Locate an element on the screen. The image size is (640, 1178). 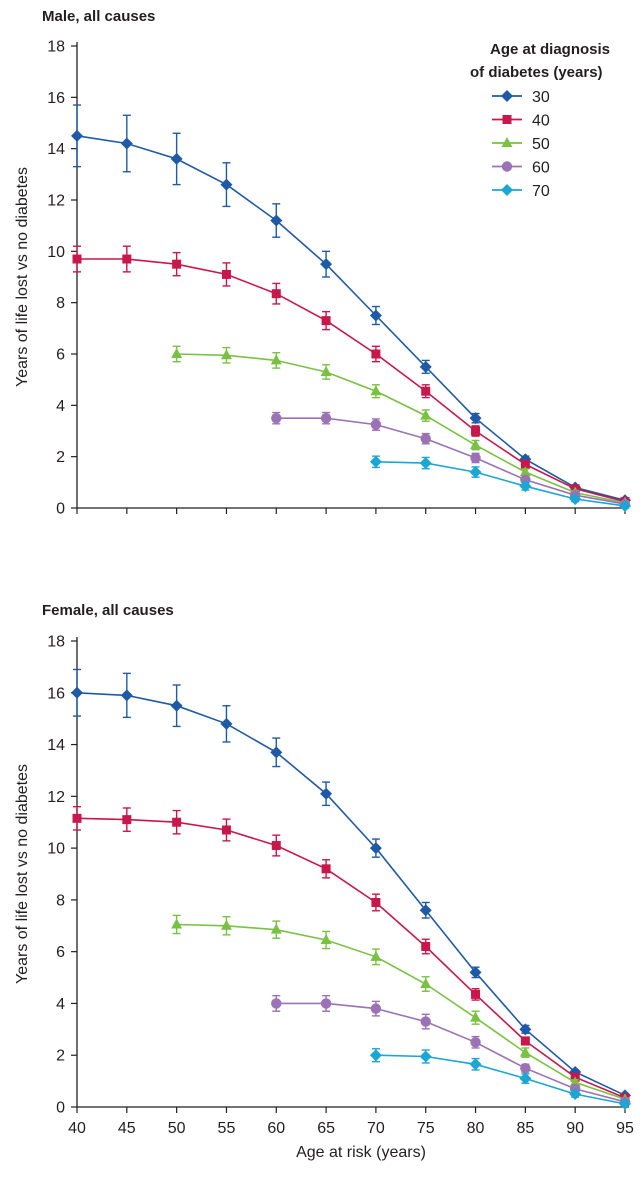
x-axis-label: Age at risk (years) is located at coordinates (361, 1152).